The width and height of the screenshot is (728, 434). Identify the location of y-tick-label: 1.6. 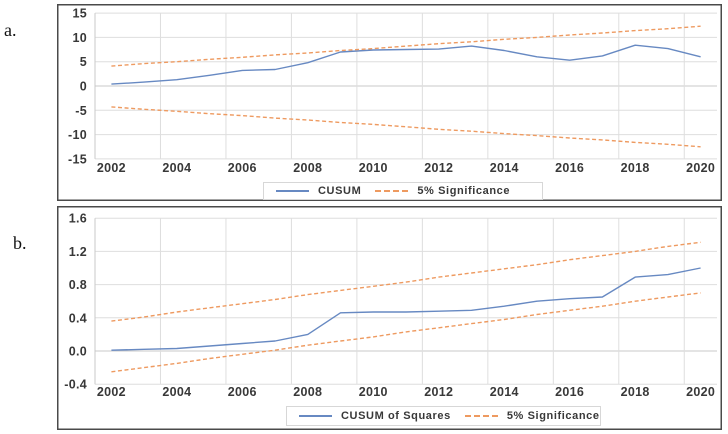
(78, 219).